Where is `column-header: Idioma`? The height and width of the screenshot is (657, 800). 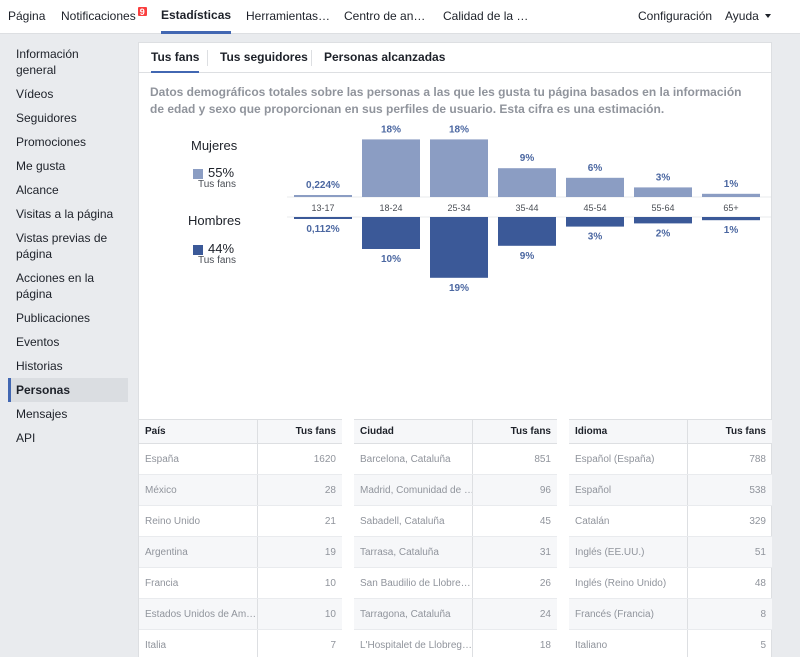
column-header: Idioma is located at coordinates (591, 431).